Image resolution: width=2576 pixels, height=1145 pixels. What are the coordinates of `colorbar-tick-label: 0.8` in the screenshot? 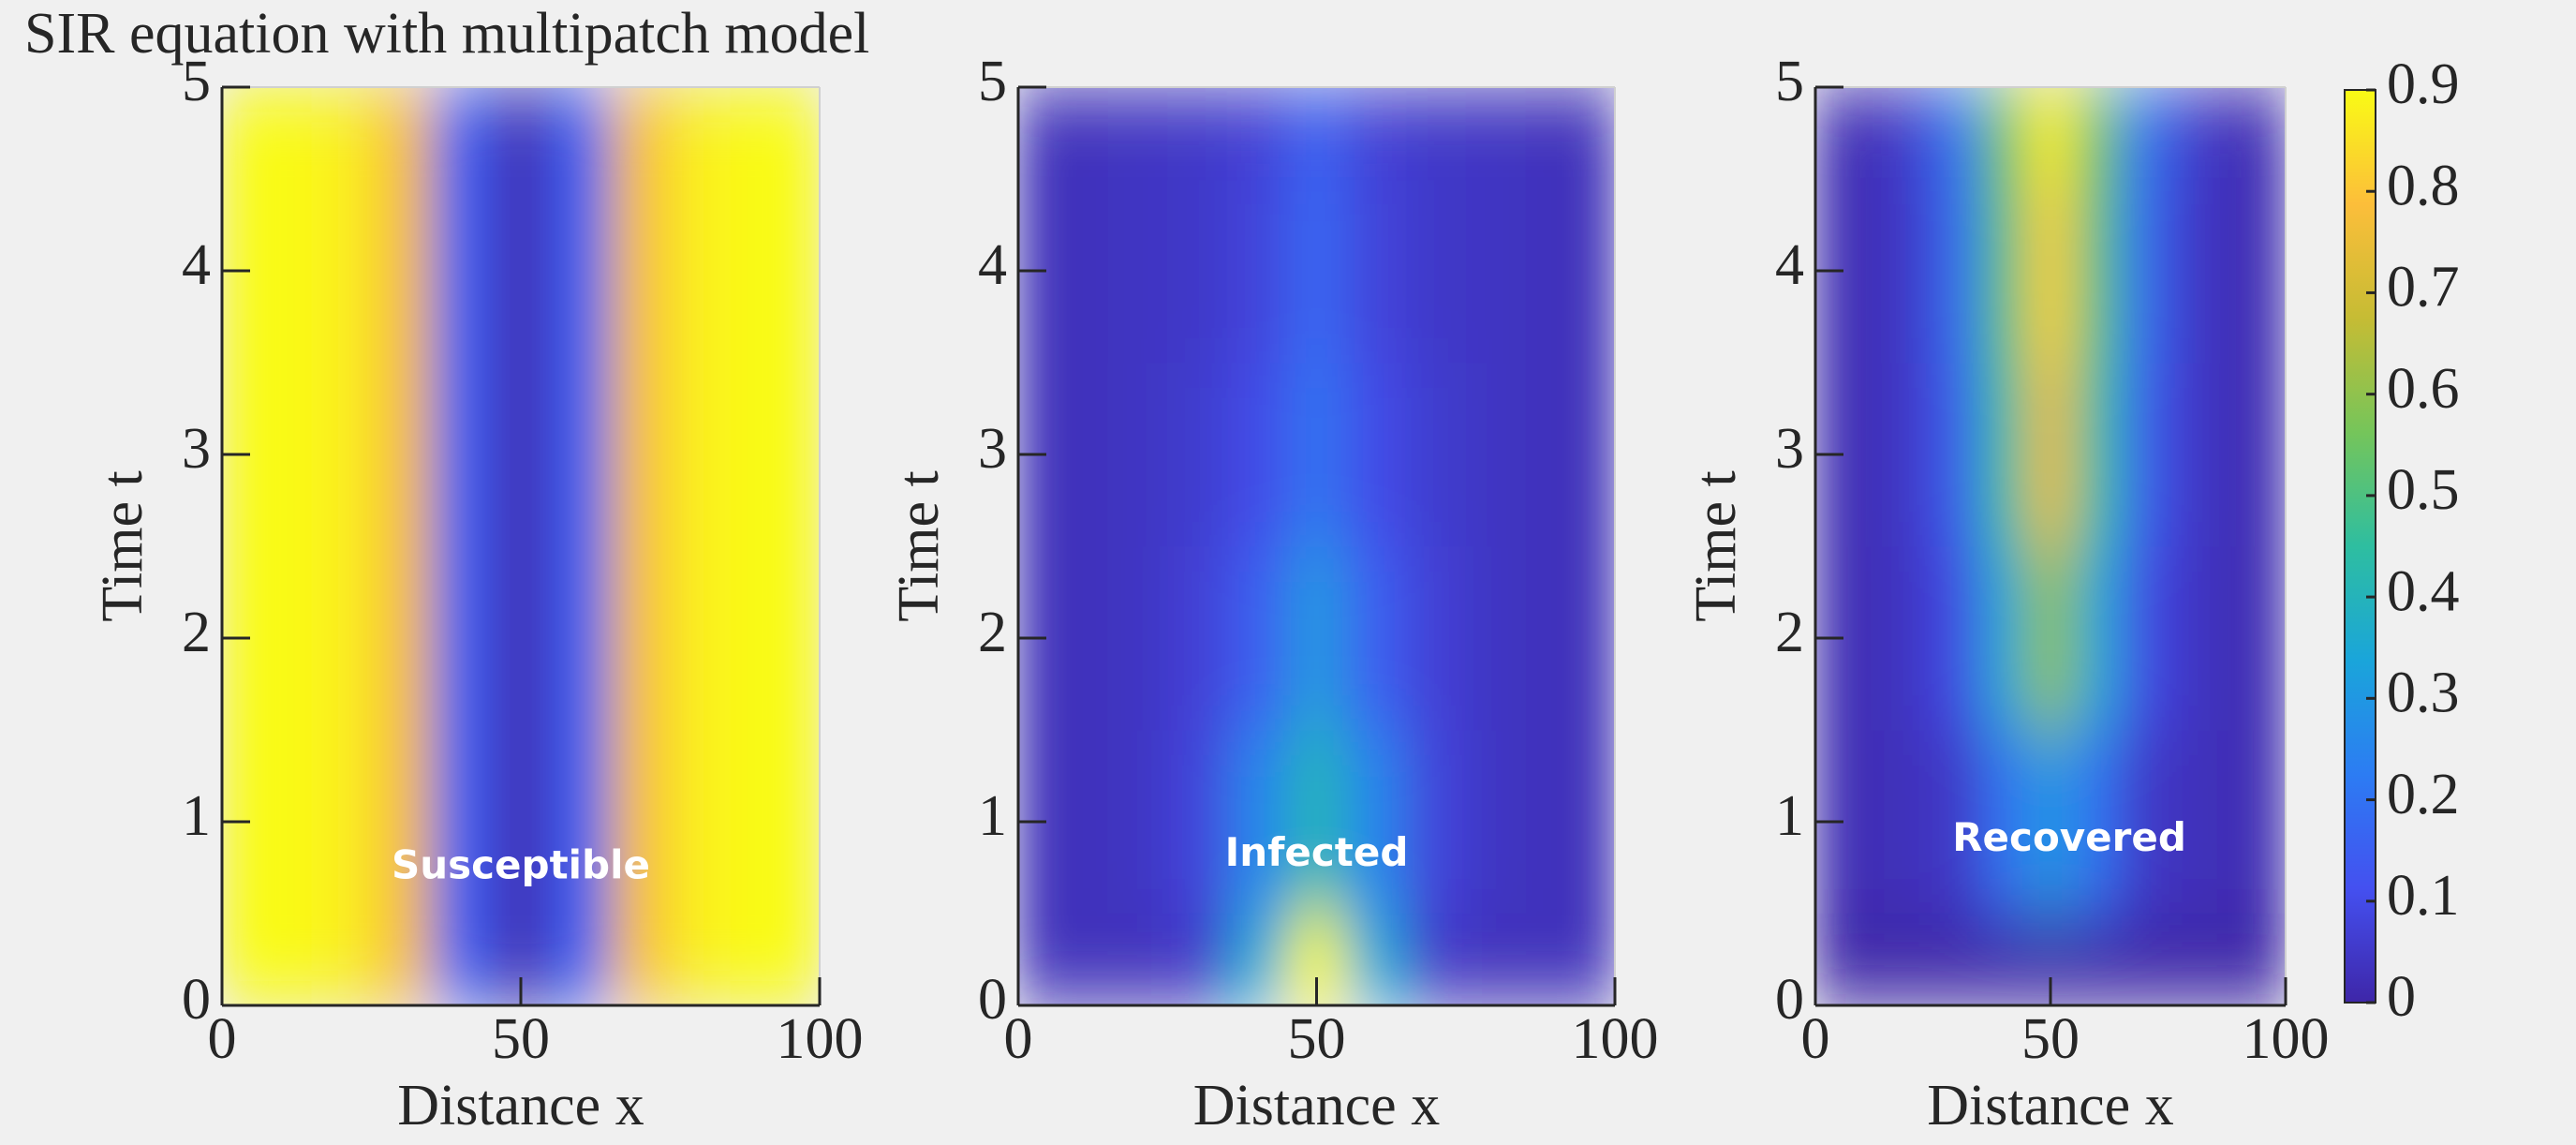 It's located at (2423, 185).